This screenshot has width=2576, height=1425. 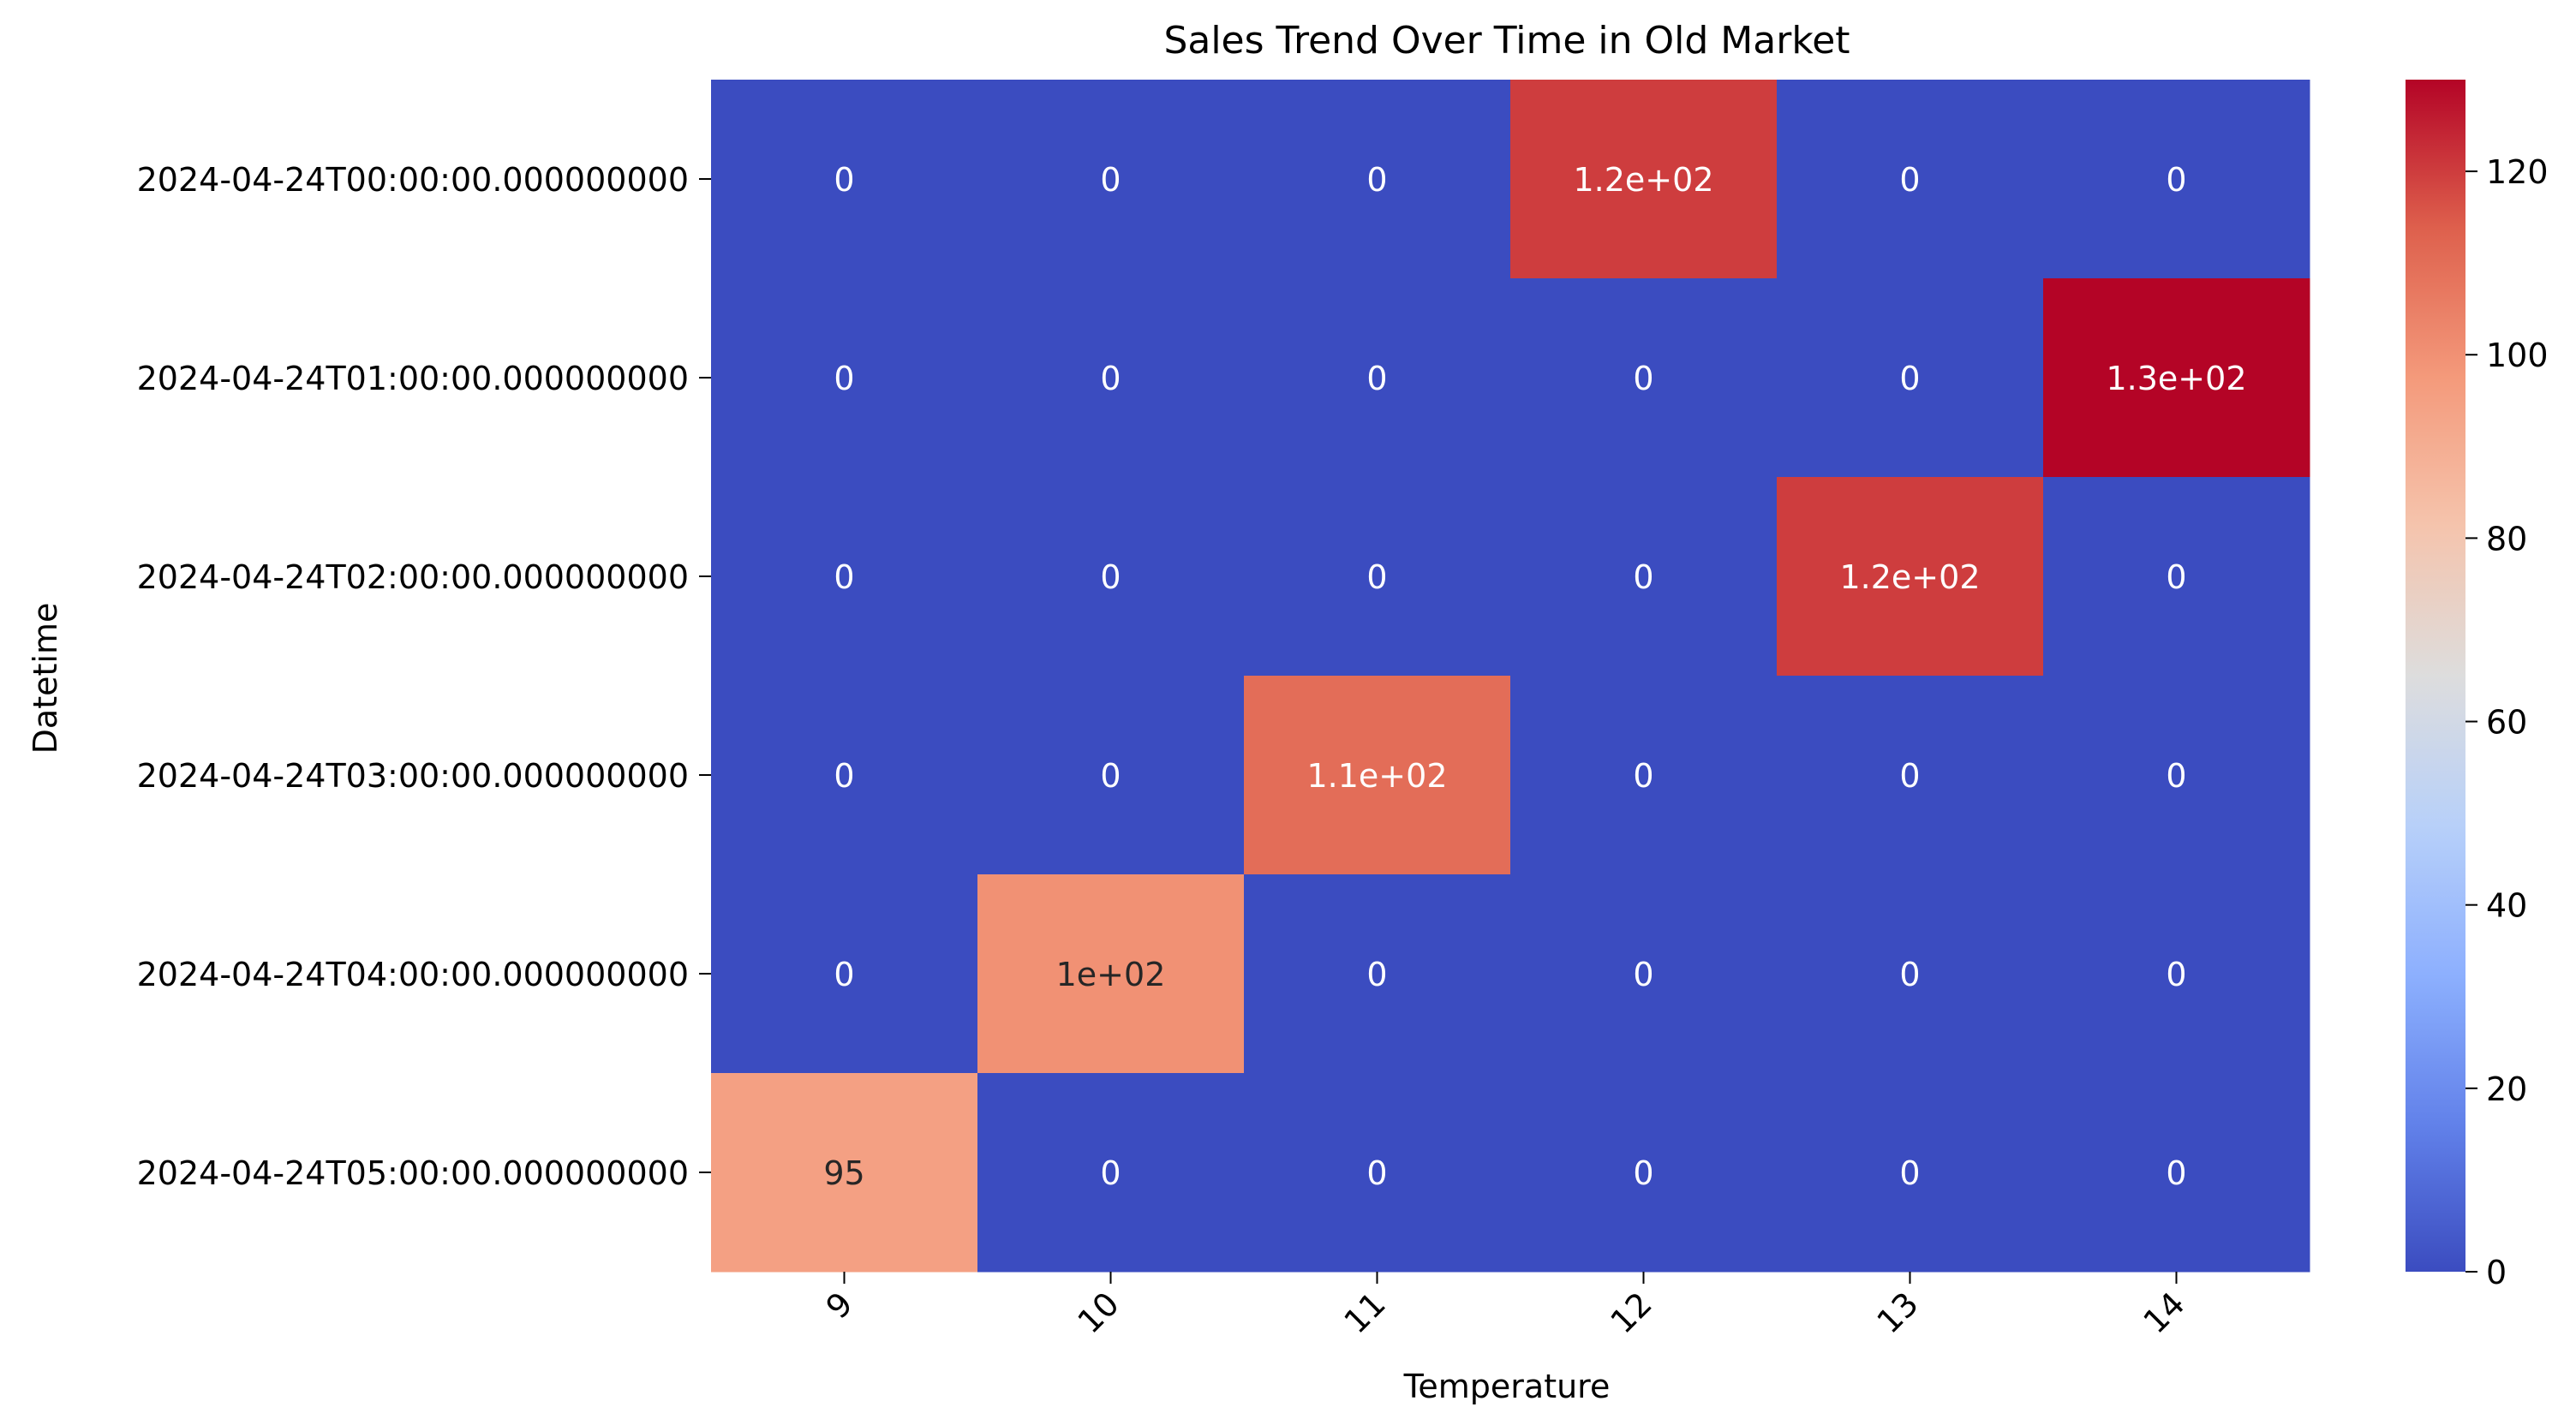 I want to click on x-tick-label: 13, so click(x=1898, y=1312).